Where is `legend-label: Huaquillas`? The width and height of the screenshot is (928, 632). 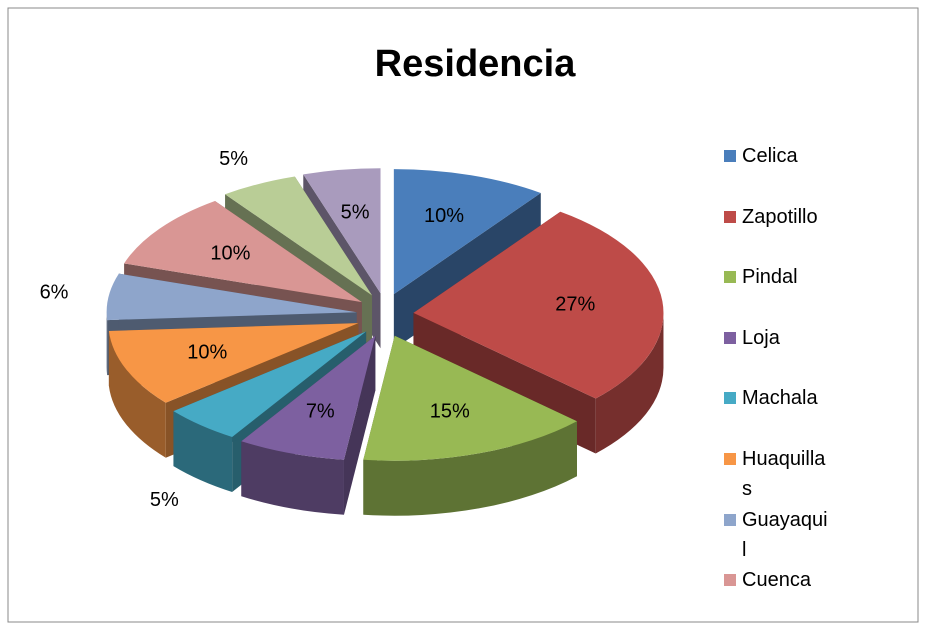 legend-label: Huaquillas is located at coordinates (784, 474).